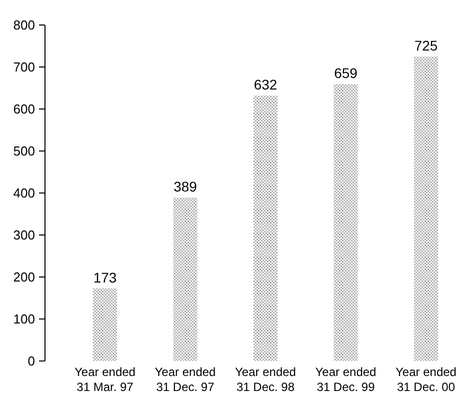 The width and height of the screenshot is (464, 400). Describe the element at coordinates (24, 151) in the screenshot. I see `y-tick-label: 500` at that location.